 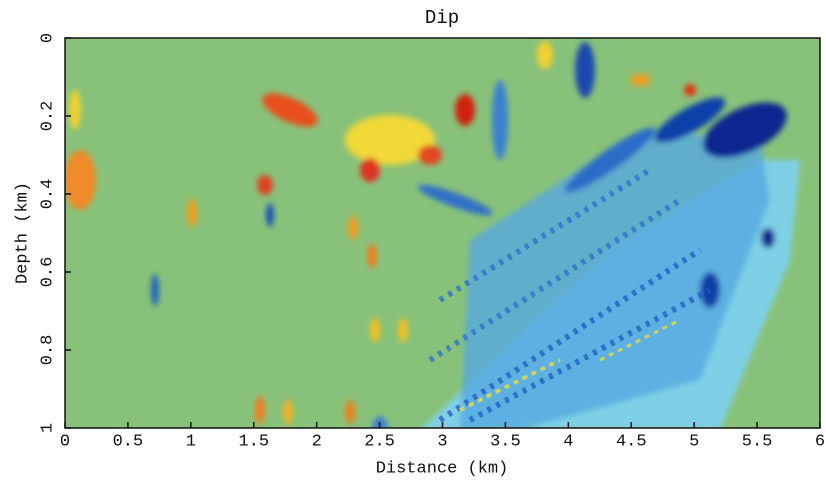 I want to click on y-tick-label: 1, so click(x=47, y=428).